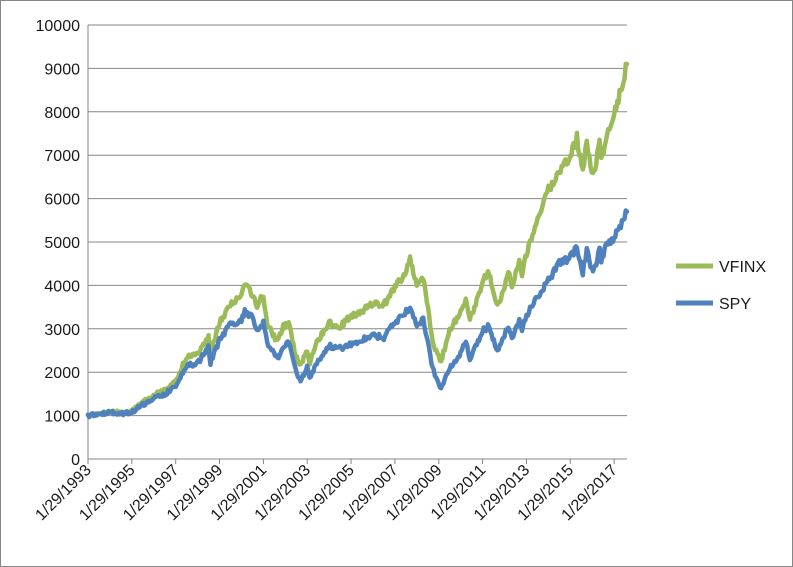 The image size is (793, 567). What do you see at coordinates (62, 330) in the screenshot?
I see `y-tick-label: 3000` at bounding box center [62, 330].